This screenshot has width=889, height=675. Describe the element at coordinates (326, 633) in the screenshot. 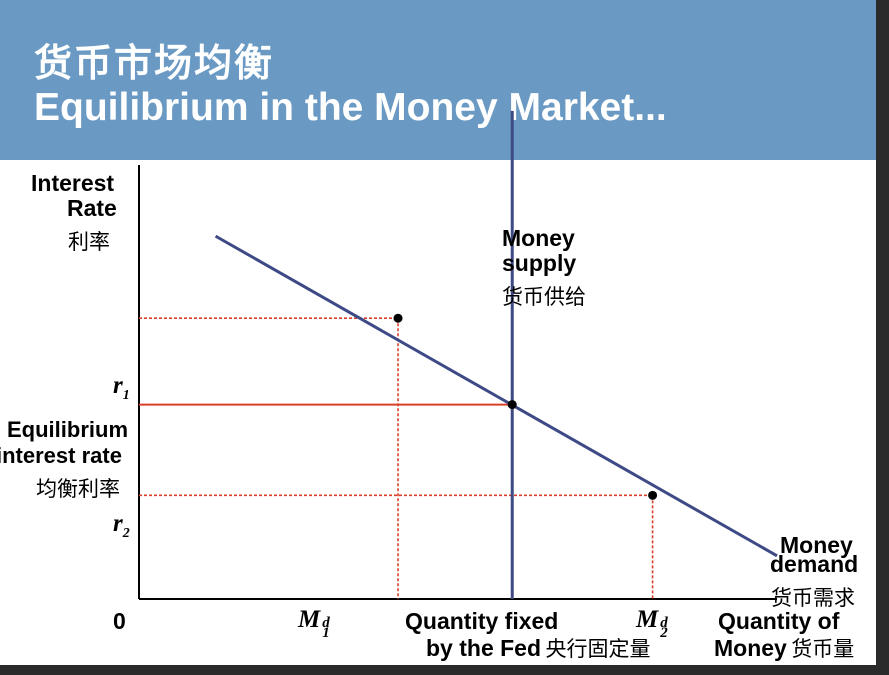

I see `m1d-subscript: 1` at that location.